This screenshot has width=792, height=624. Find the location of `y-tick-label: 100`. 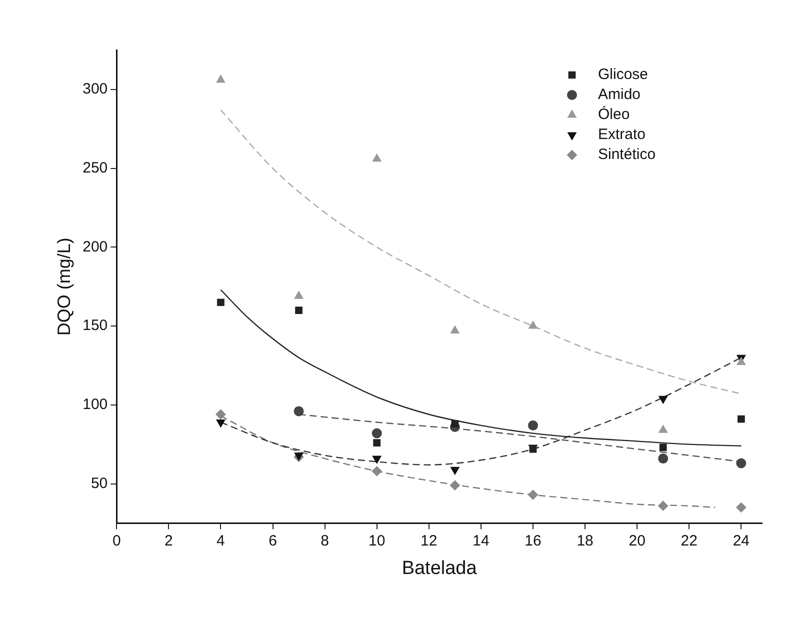

y-tick-label: 100 is located at coordinates (95, 405).